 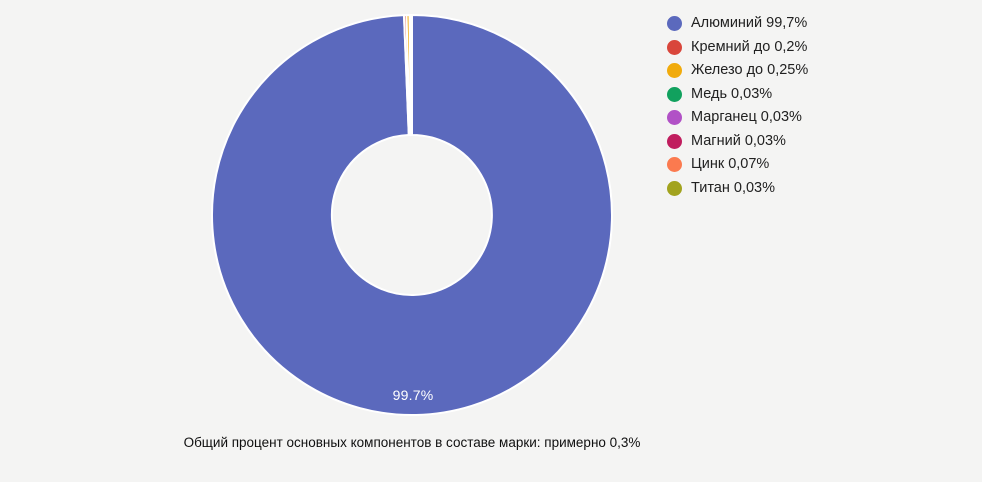 I want to click on legend-item: Марганец 0,03%, so click(x=737, y=117).